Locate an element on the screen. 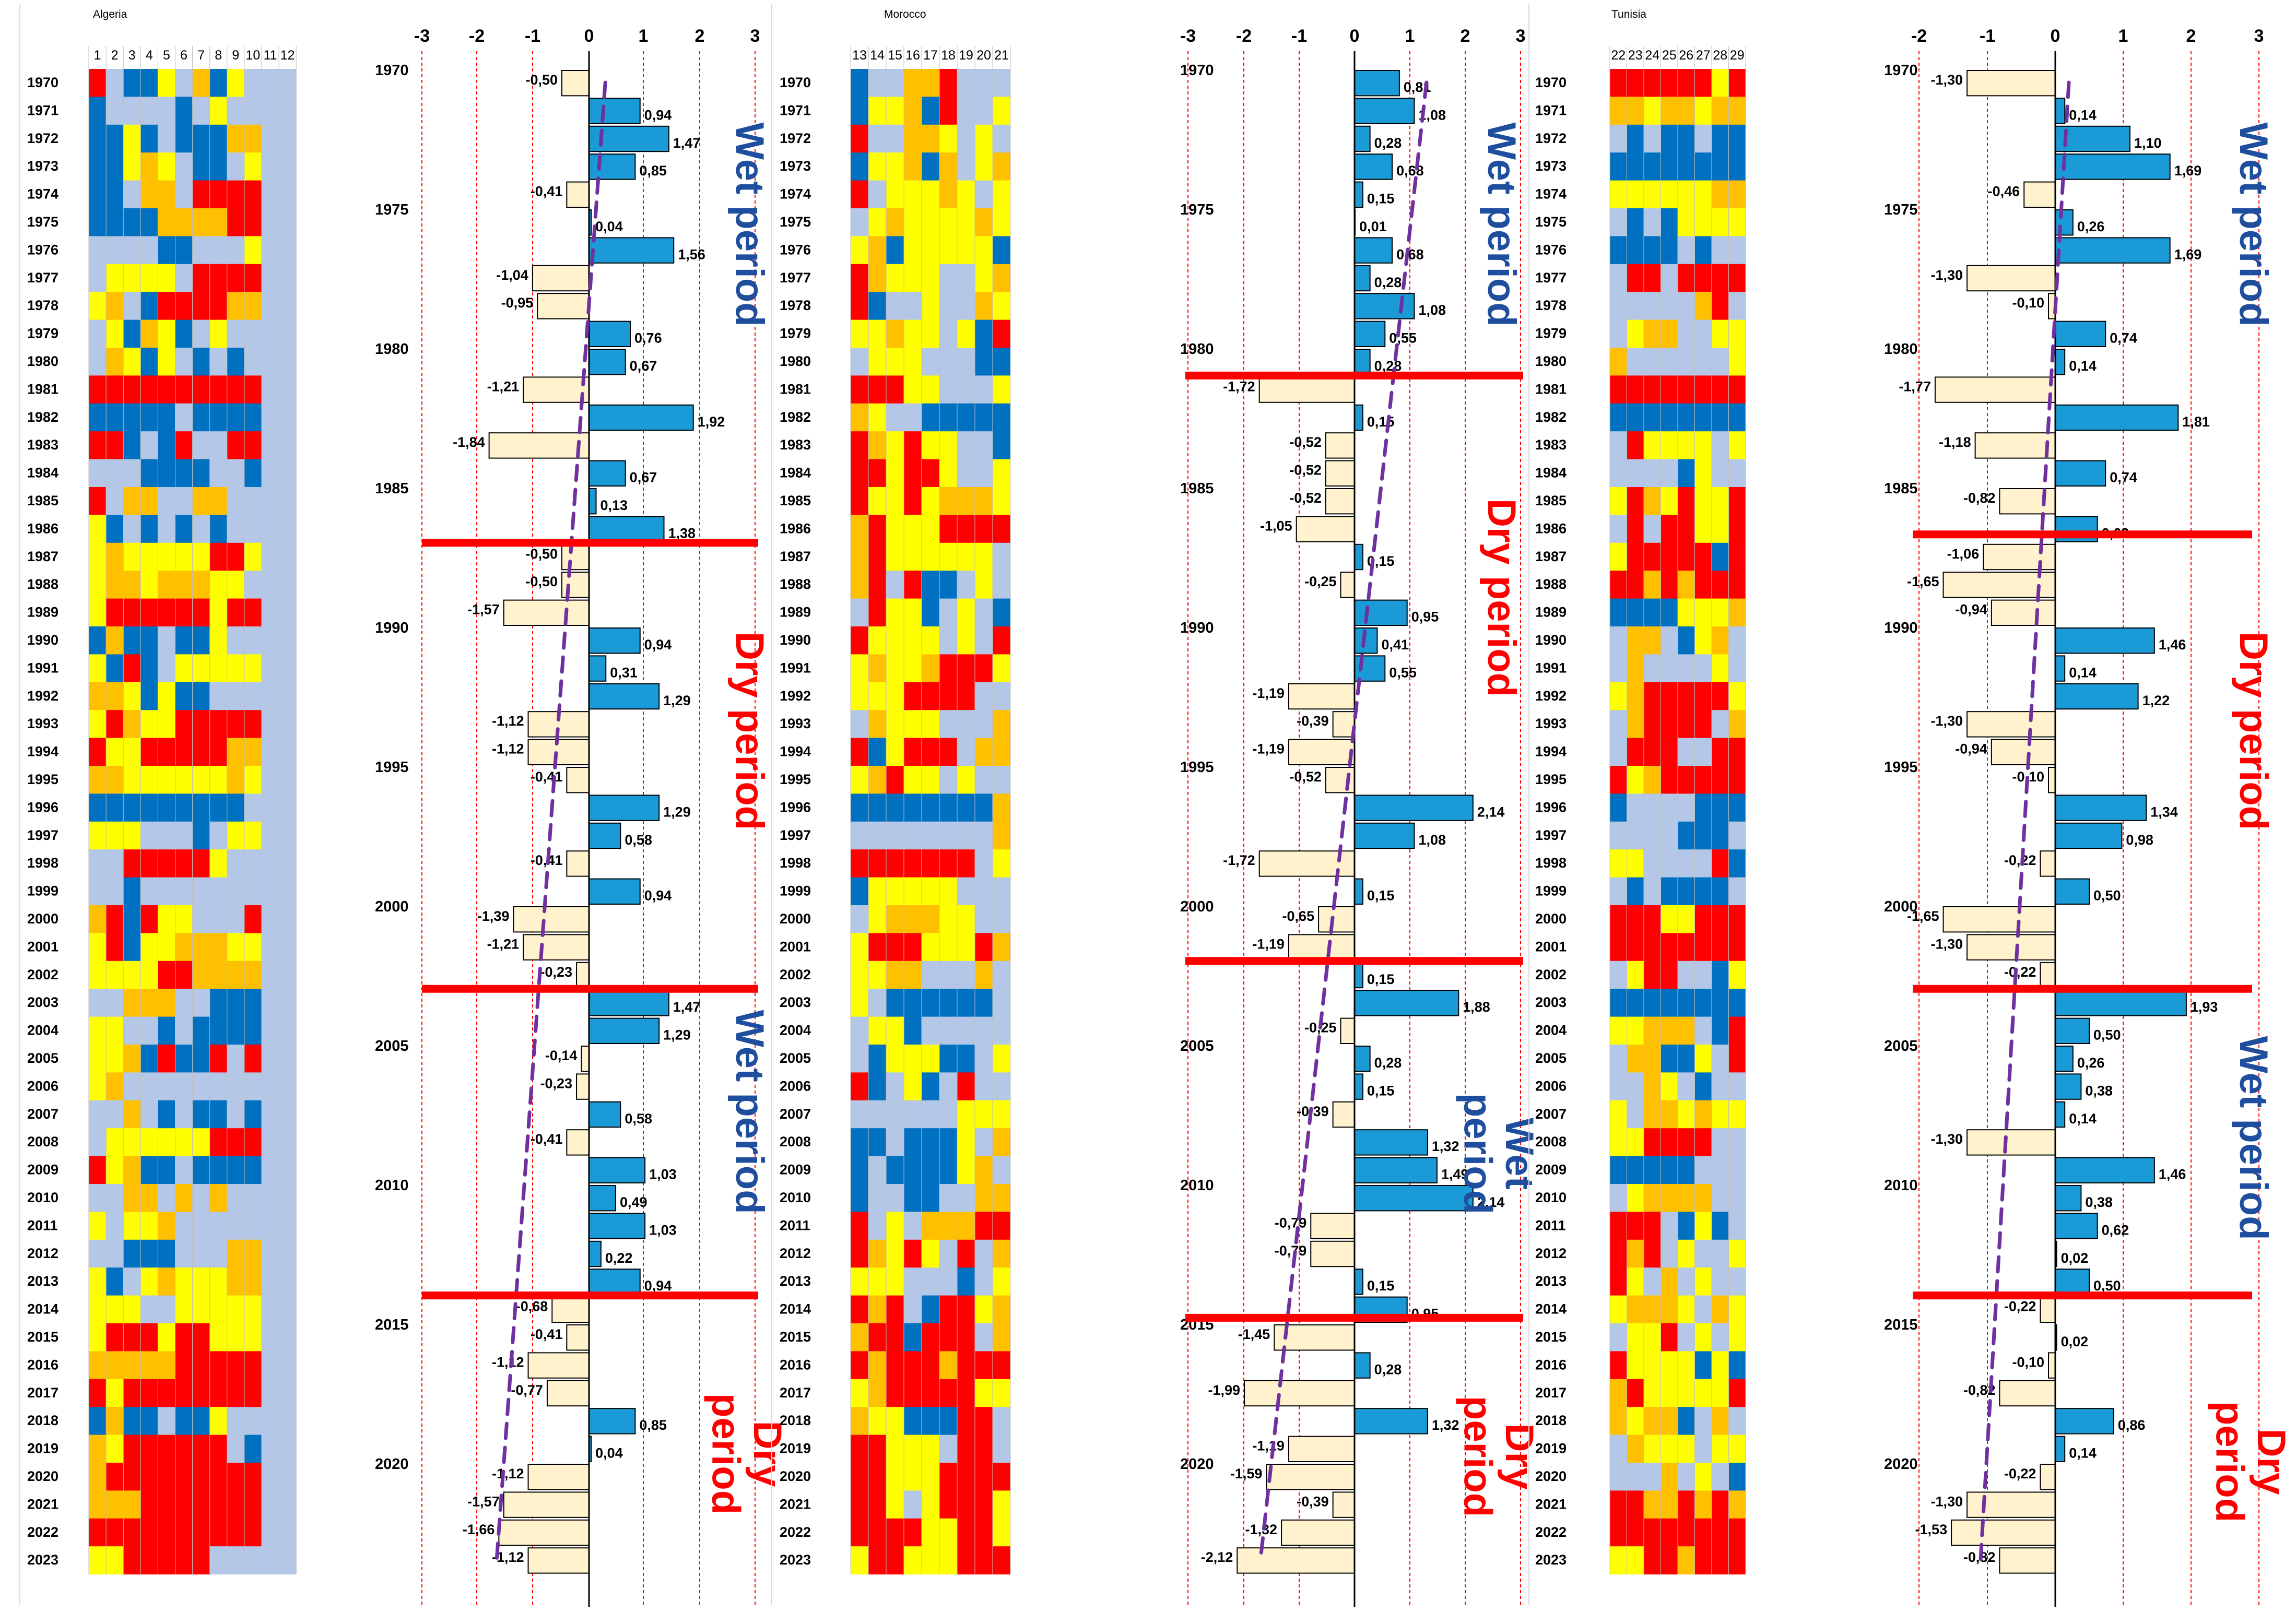 The image size is (2296, 1612). axis-tick-label: 3 is located at coordinates (1521, 36).